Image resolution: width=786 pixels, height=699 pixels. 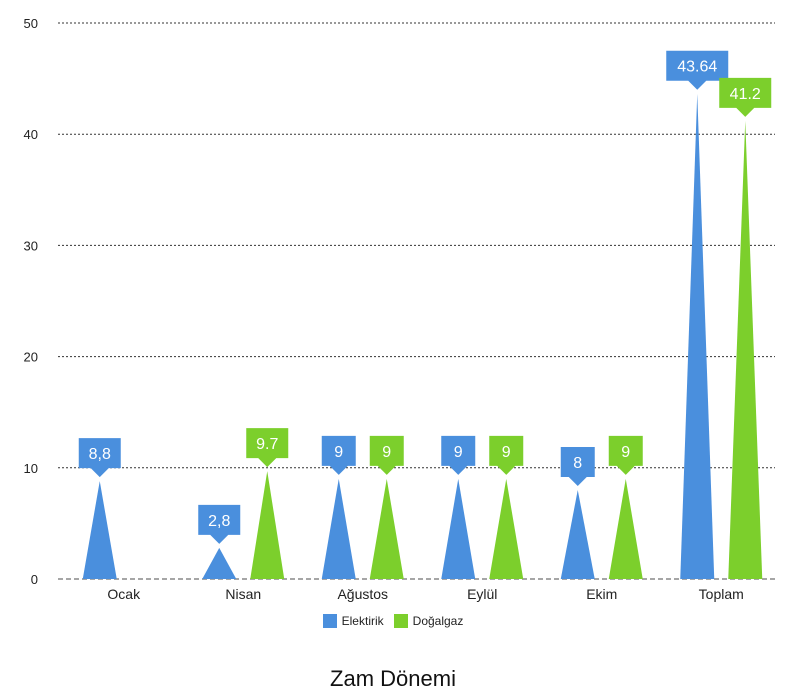 What do you see at coordinates (438, 621) in the screenshot?
I see `legend-label-dogalgaz: Doğalgaz` at bounding box center [438, 621].